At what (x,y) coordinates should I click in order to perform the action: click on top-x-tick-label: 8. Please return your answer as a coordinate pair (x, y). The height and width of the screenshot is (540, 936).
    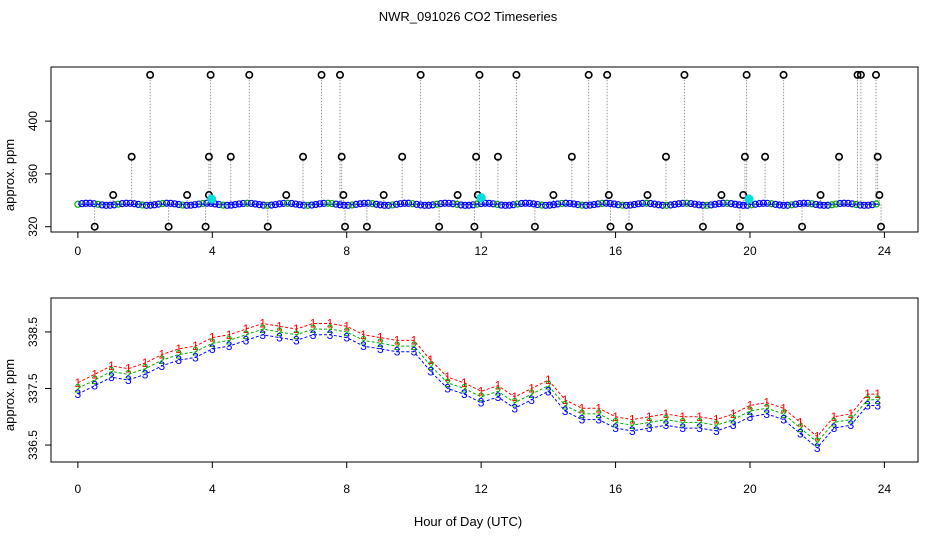
    Looking at the image, I should click on (346, 251).